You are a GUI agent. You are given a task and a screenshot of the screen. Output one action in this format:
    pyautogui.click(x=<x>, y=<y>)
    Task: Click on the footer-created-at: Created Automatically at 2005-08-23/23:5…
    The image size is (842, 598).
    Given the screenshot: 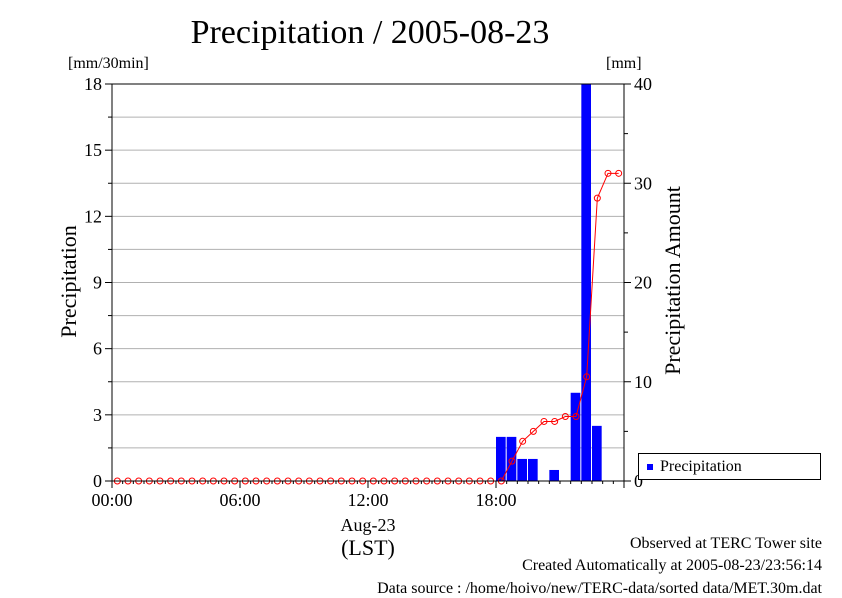 What is the action you would take?
    pyautogui.click(x=672, y=565)
    